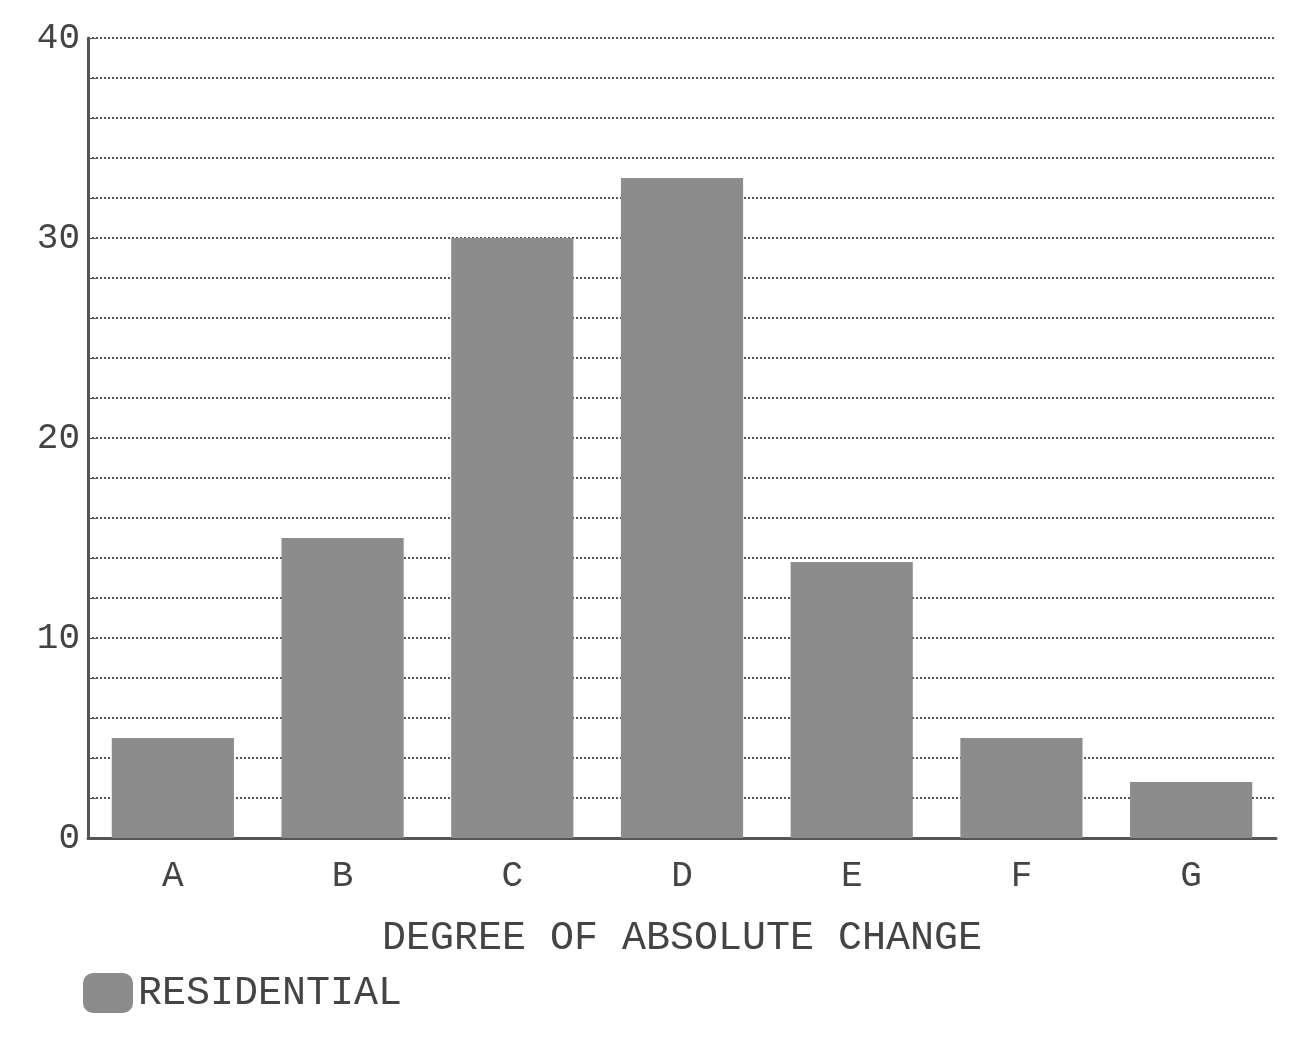  Describe the element at coordinates (58, 438) in the screenshot. I see `y-tick-label: 20` at that location.